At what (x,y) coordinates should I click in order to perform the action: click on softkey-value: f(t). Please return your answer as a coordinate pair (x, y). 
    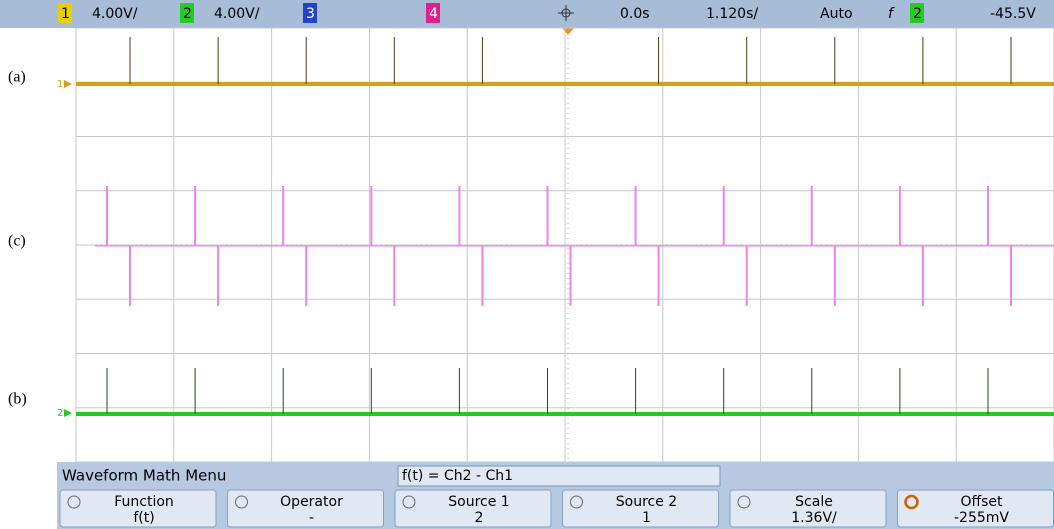
    Looking at the image, I should click on (143, 518).